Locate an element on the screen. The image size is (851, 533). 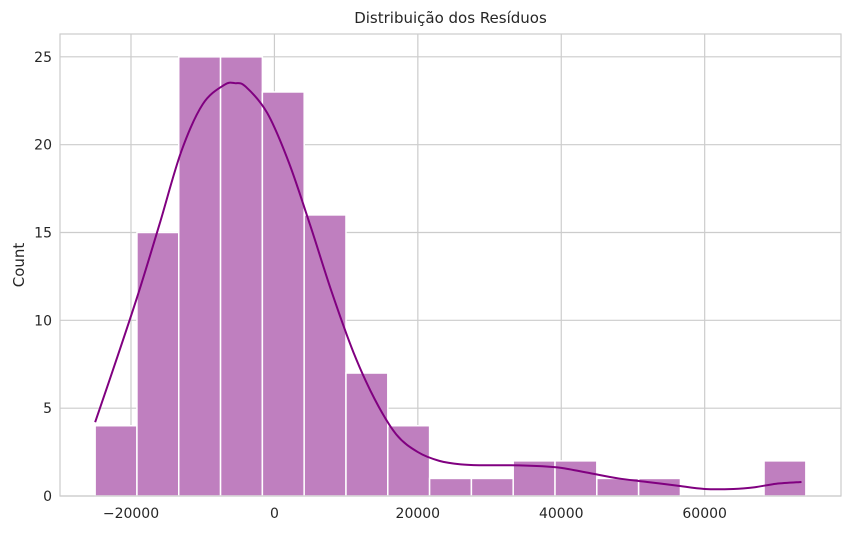
x-tick-label: 20000 is located at coordinates (418, 514).